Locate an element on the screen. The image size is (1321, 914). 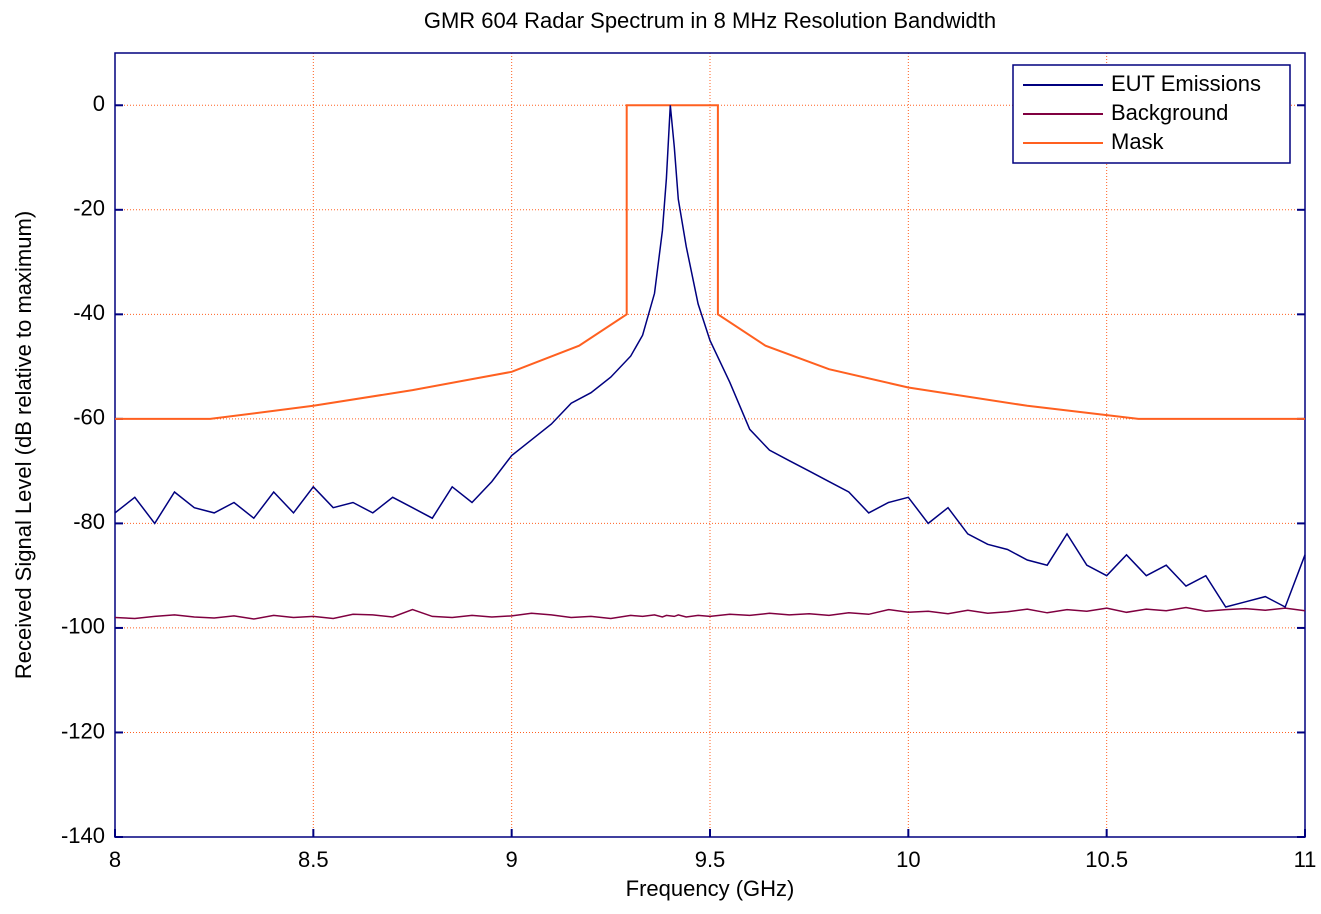
x-tick-label: 11 is located at coordinates (1305, 859).